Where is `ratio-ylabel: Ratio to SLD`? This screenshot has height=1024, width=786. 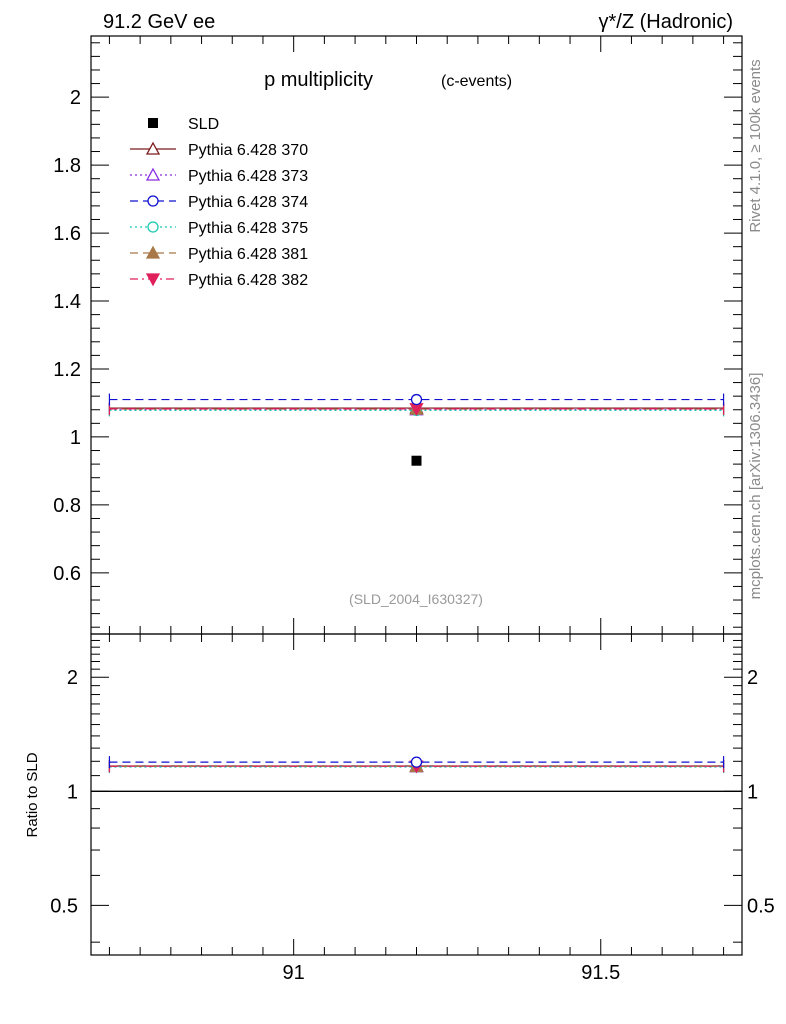 ratio-ylabel: Ratio to SLD is located at coordinates (32, 794).